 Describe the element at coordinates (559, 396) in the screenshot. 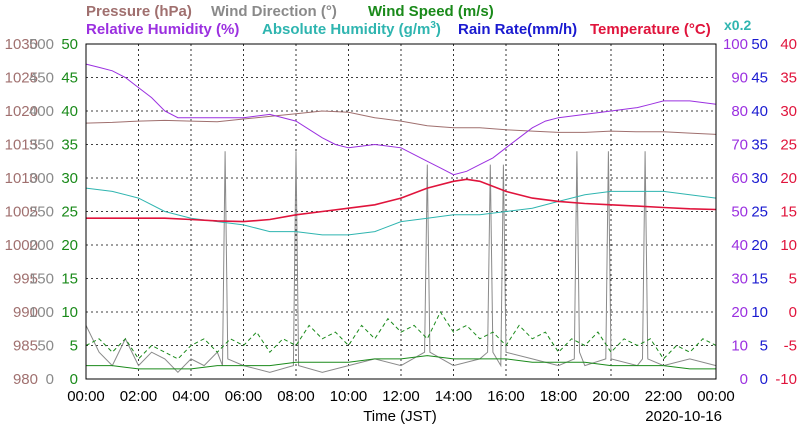

I see `x-tick-label: 18:00` at that location.